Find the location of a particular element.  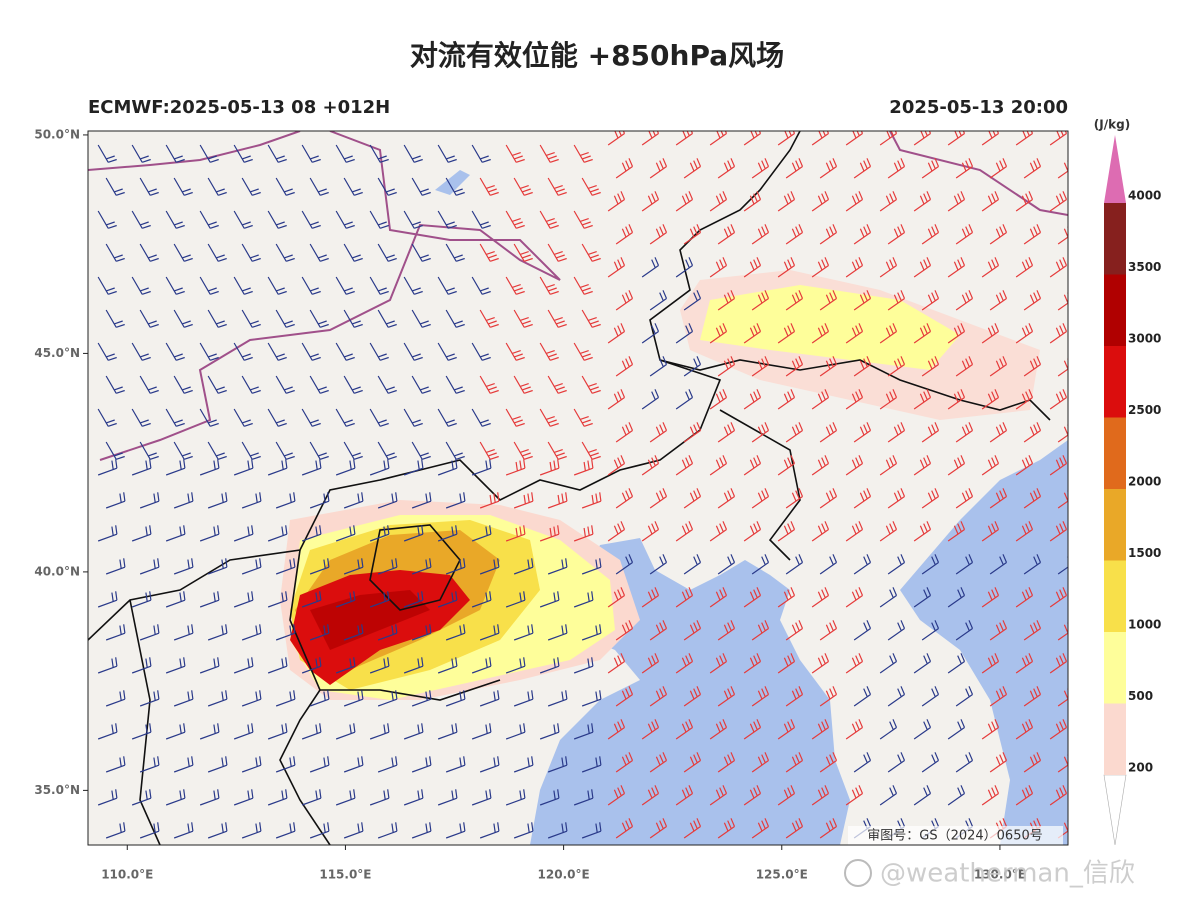

y-tick-label: 45.0°N is located at coordinates (57, 353).